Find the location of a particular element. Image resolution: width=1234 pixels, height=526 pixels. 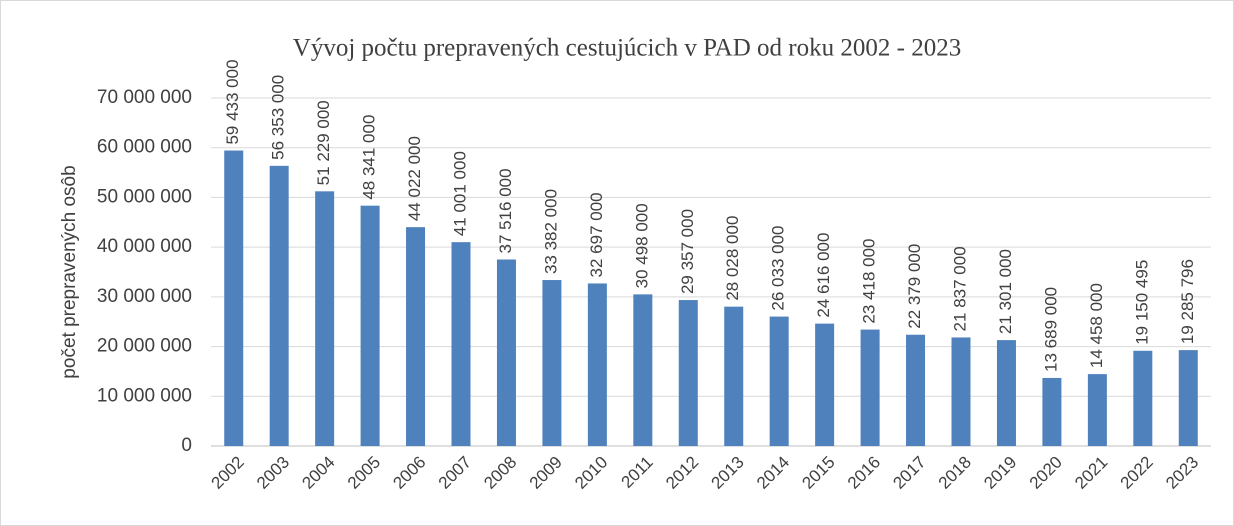

value-label: 14 458 000 is located at coordinates (1096, 325).